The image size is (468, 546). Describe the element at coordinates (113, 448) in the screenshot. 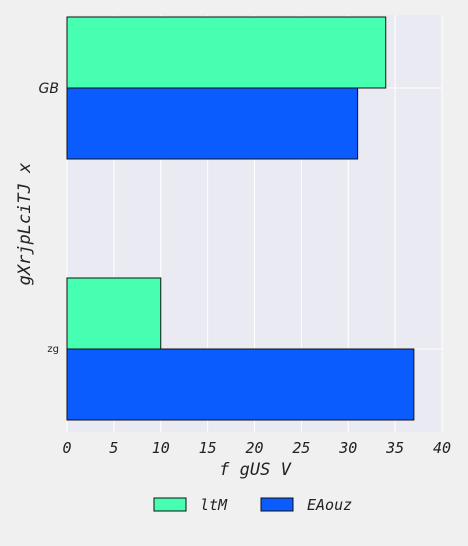

I see `x-tick-label: 5` at that location.